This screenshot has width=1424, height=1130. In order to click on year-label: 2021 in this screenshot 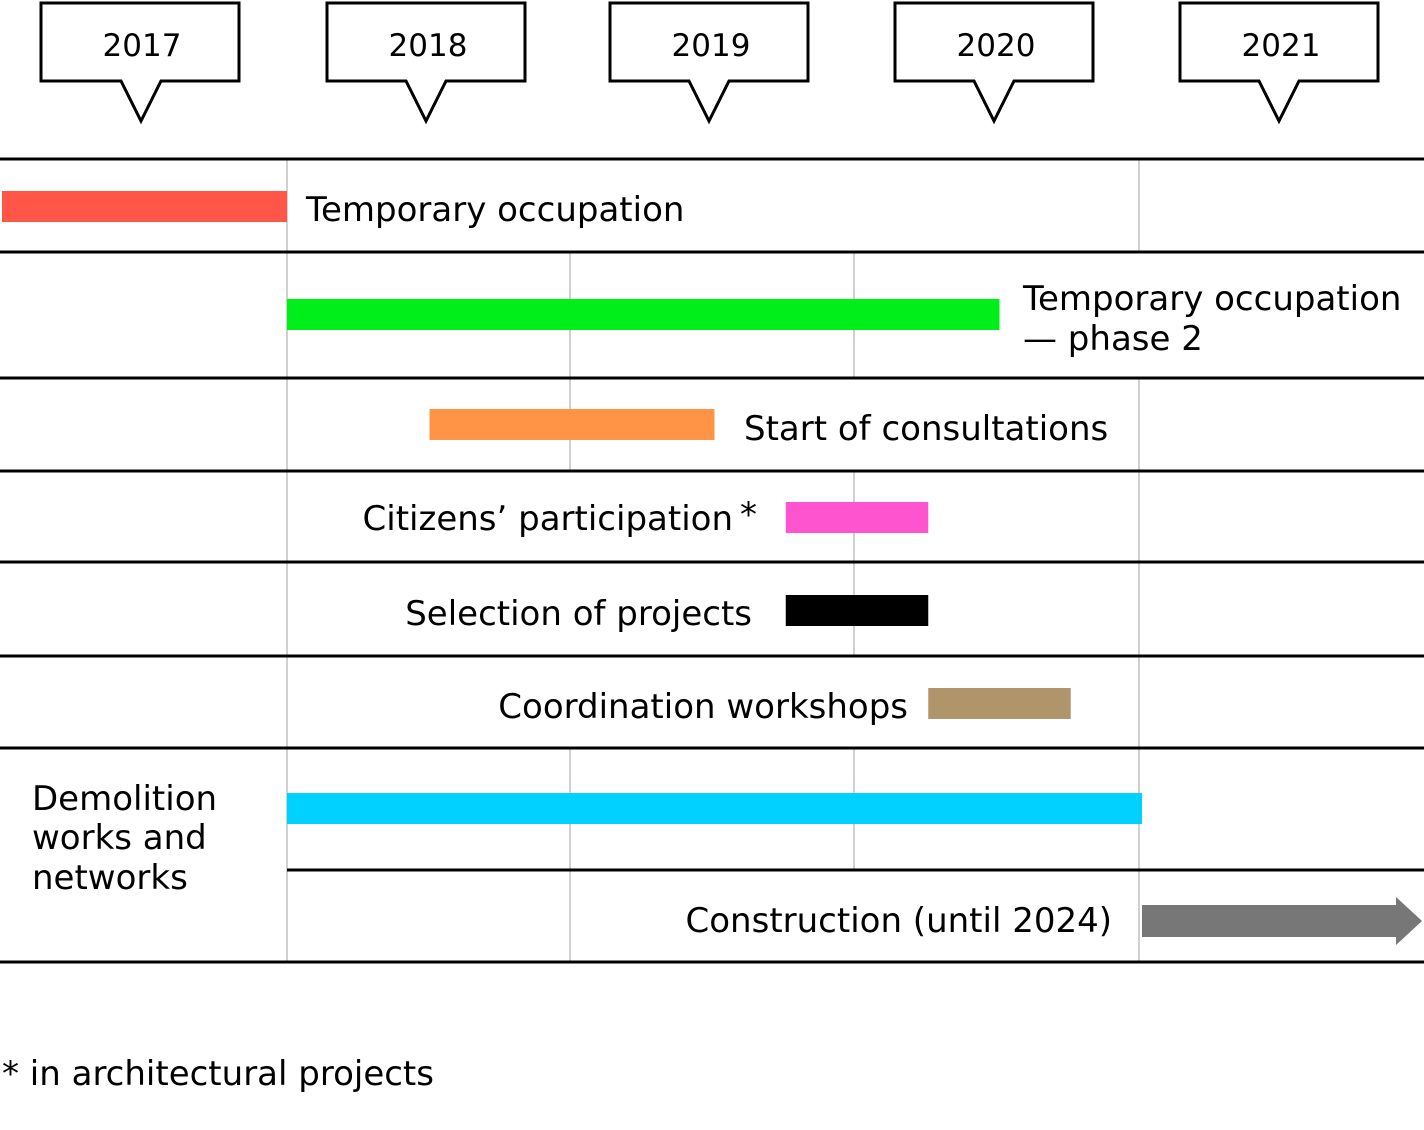, I will do `click(1281, 46)`.